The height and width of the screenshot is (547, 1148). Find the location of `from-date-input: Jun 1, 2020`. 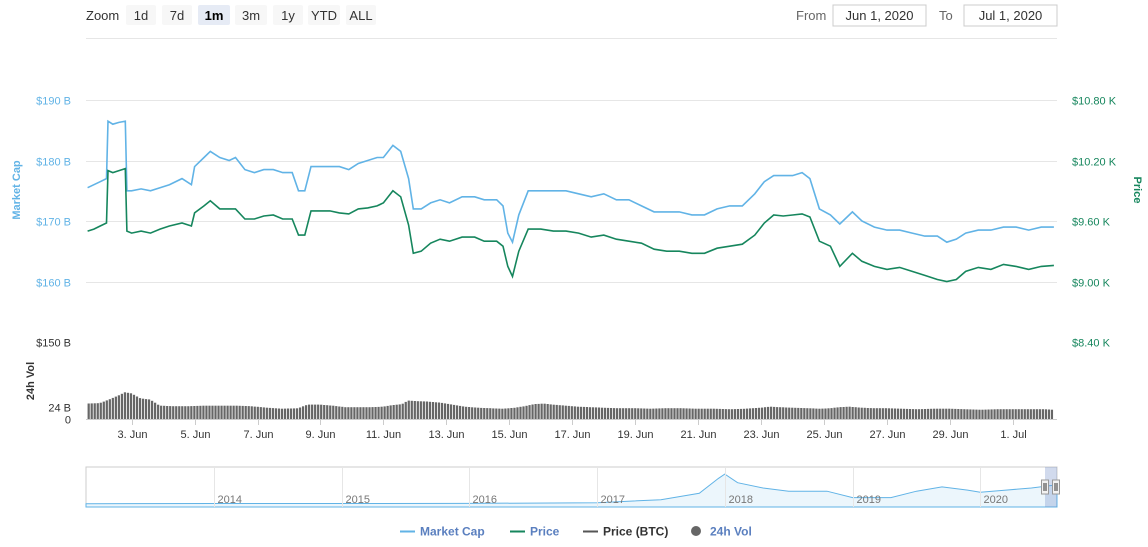

from-date-input: Jun 1, 2020 is located at coordinates (879, 15).